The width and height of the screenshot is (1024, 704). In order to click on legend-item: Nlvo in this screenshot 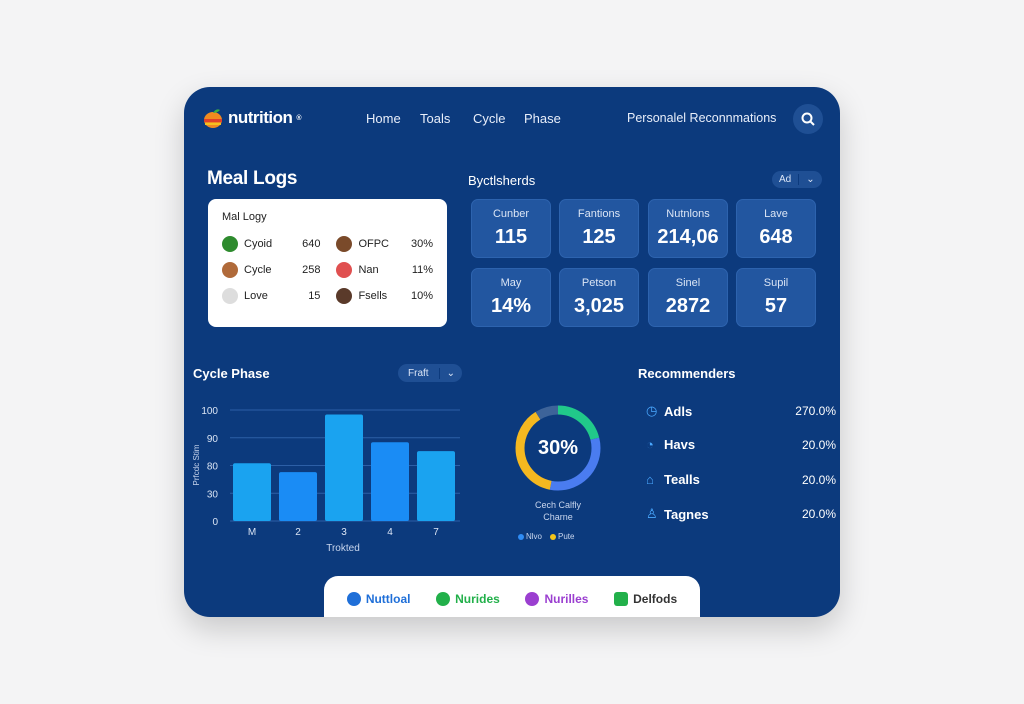, I will do `click(530, 536)`.